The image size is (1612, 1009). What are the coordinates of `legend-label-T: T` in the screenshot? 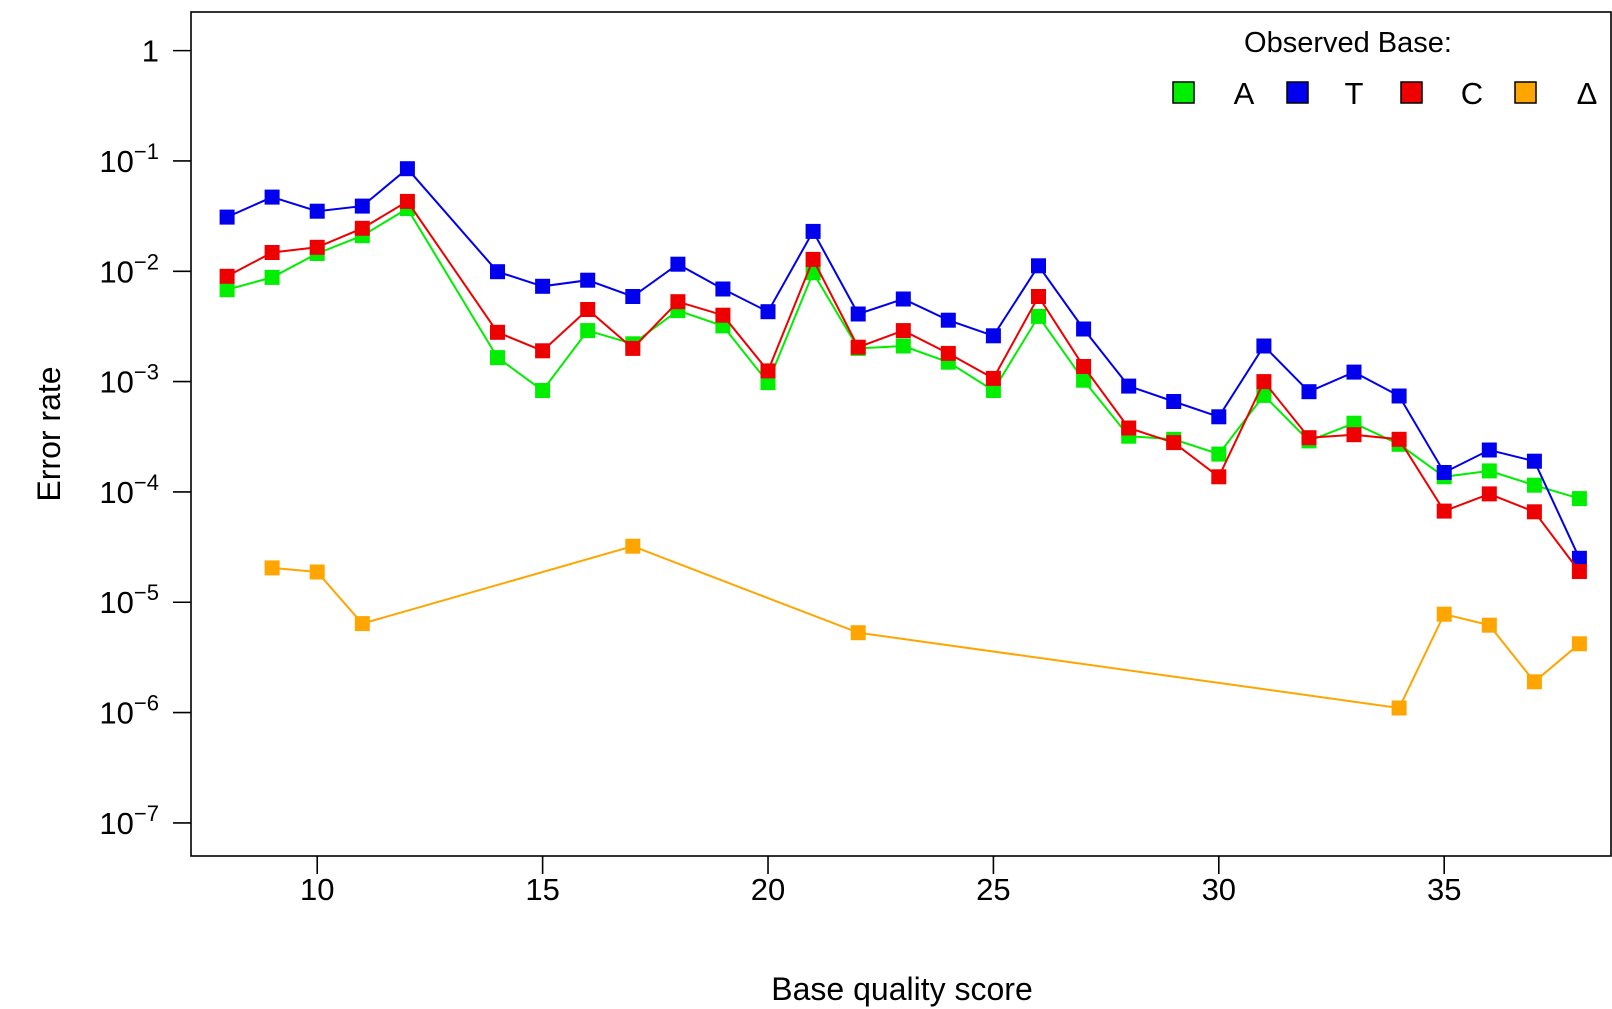 It's located at (1354, 93).